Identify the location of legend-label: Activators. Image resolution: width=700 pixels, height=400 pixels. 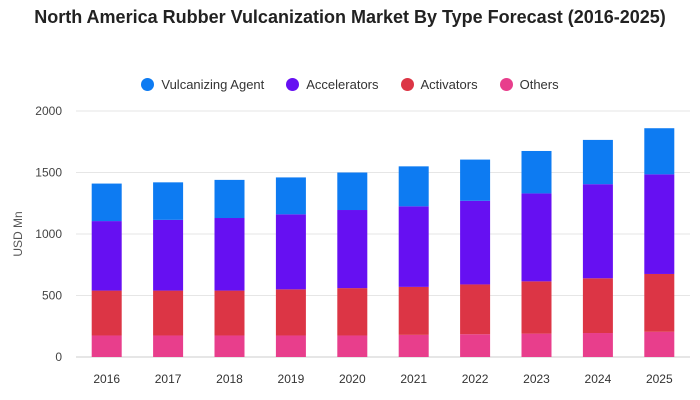
(449, 84).